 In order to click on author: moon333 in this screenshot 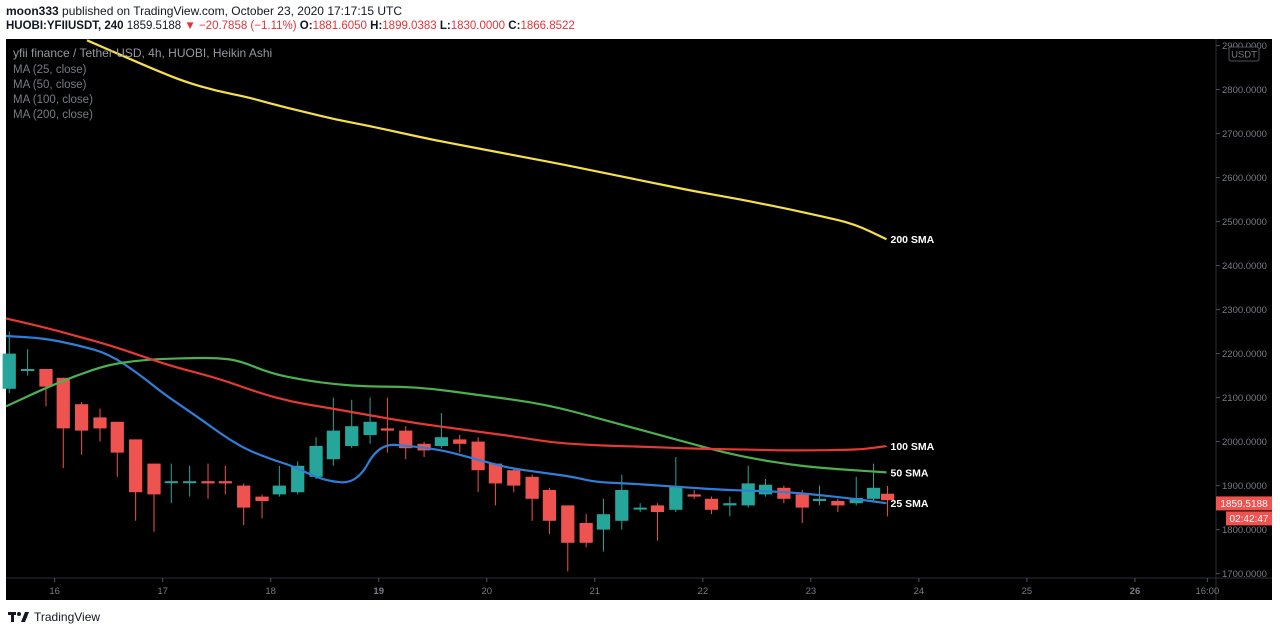, I will do `click(32, 11)`.